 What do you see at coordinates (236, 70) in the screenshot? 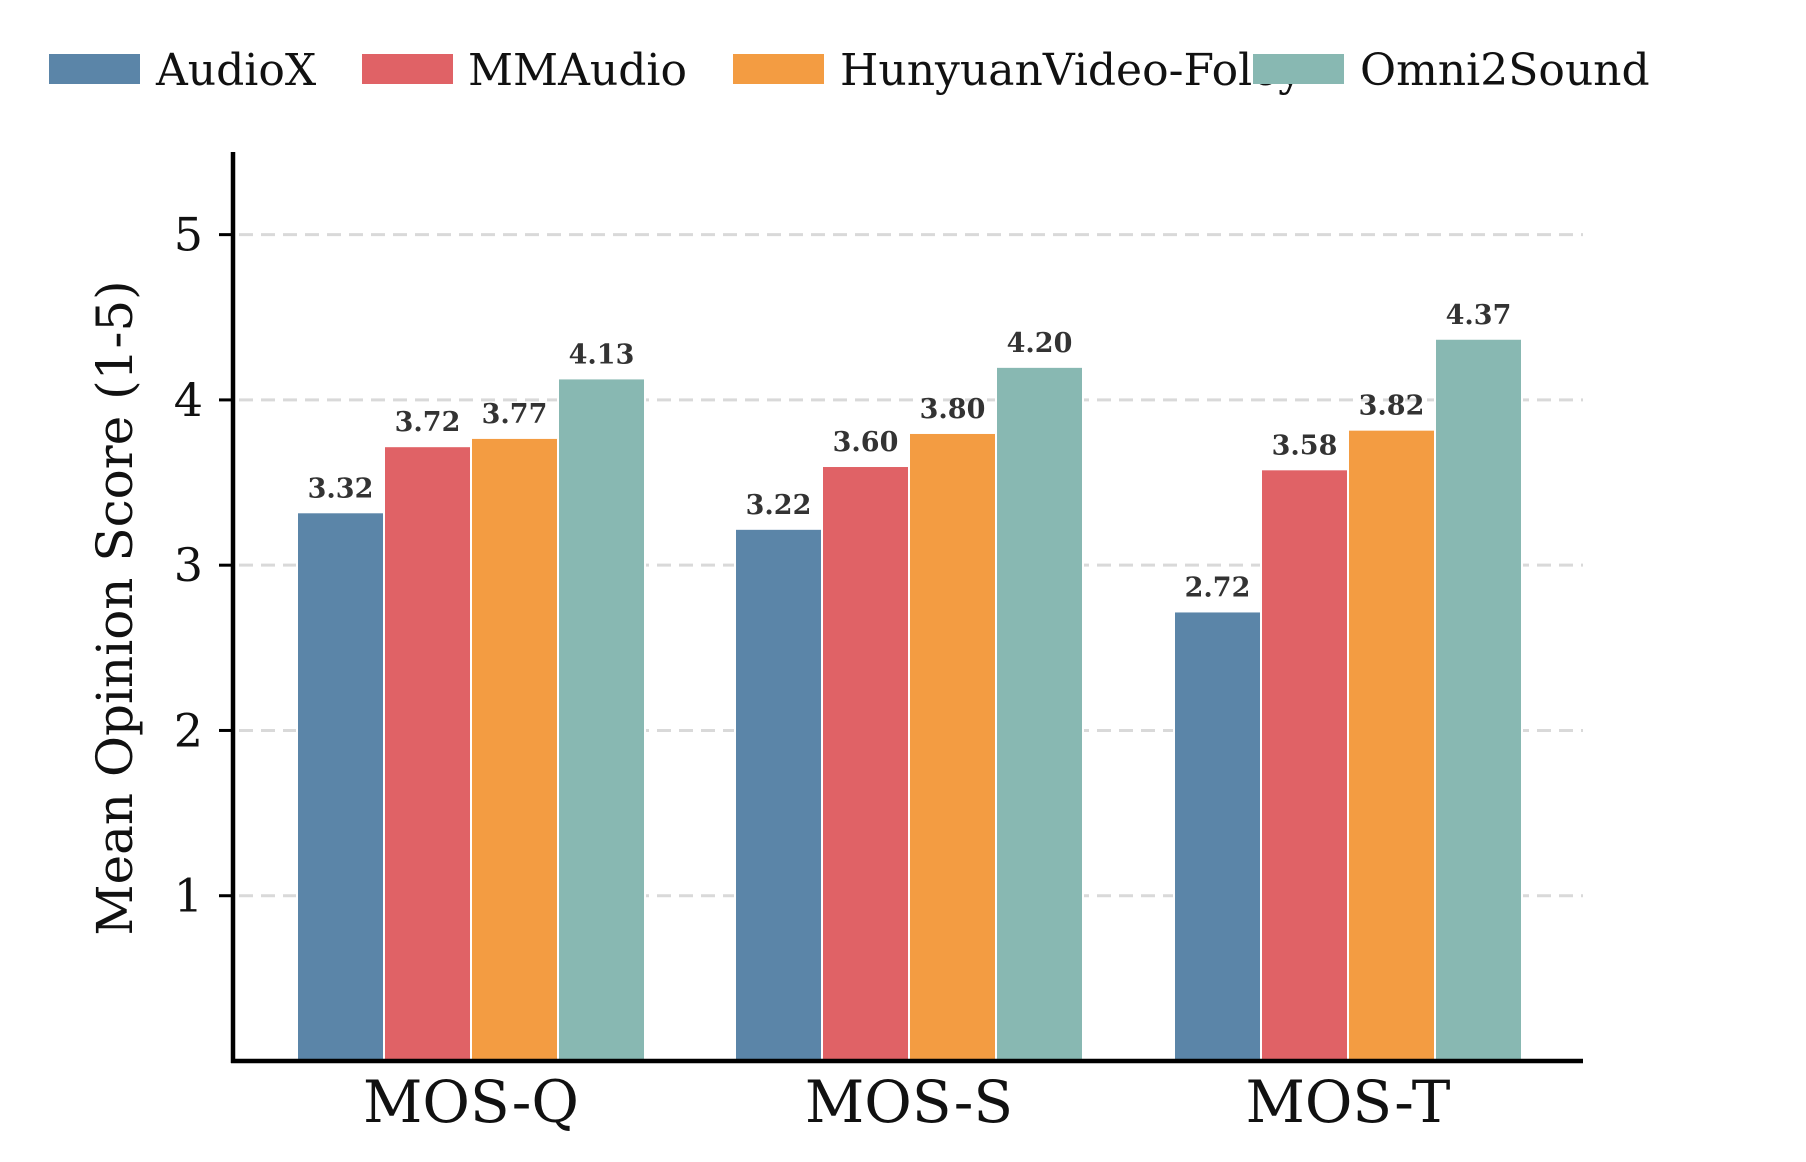
I see `legend-label: AudioX` at bounding box center [236, 70].